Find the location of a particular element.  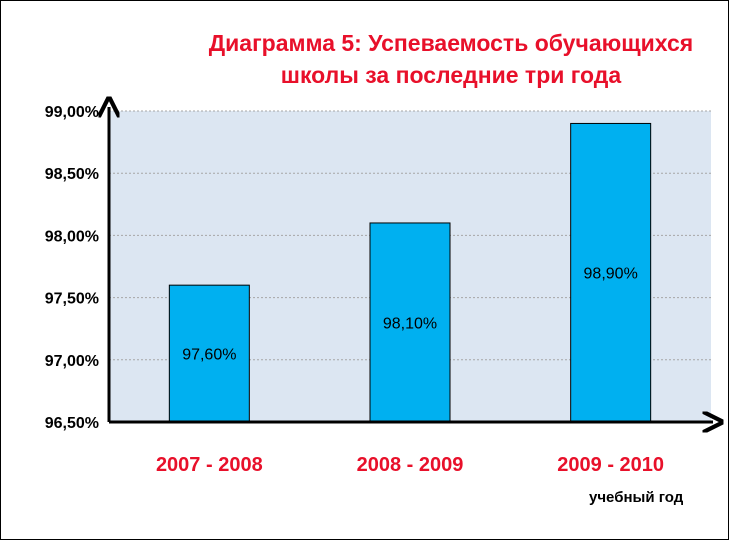

y-tick-label: 98,00% is located at coordinates (72, 236).